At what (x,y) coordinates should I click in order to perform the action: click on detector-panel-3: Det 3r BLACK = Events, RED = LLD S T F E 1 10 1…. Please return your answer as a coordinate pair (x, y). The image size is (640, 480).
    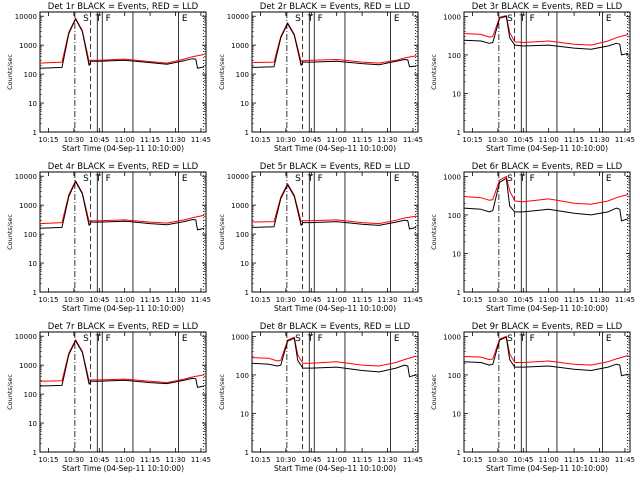
    Looking at the image, I should click on (532, 77).